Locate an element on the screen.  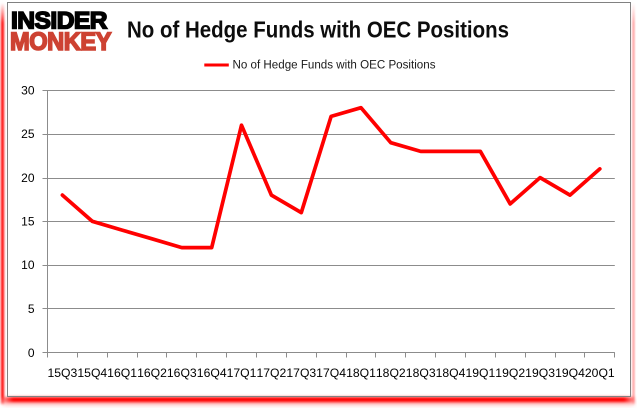
svg-text: 16Q1 is located at coordinates (122, 373).